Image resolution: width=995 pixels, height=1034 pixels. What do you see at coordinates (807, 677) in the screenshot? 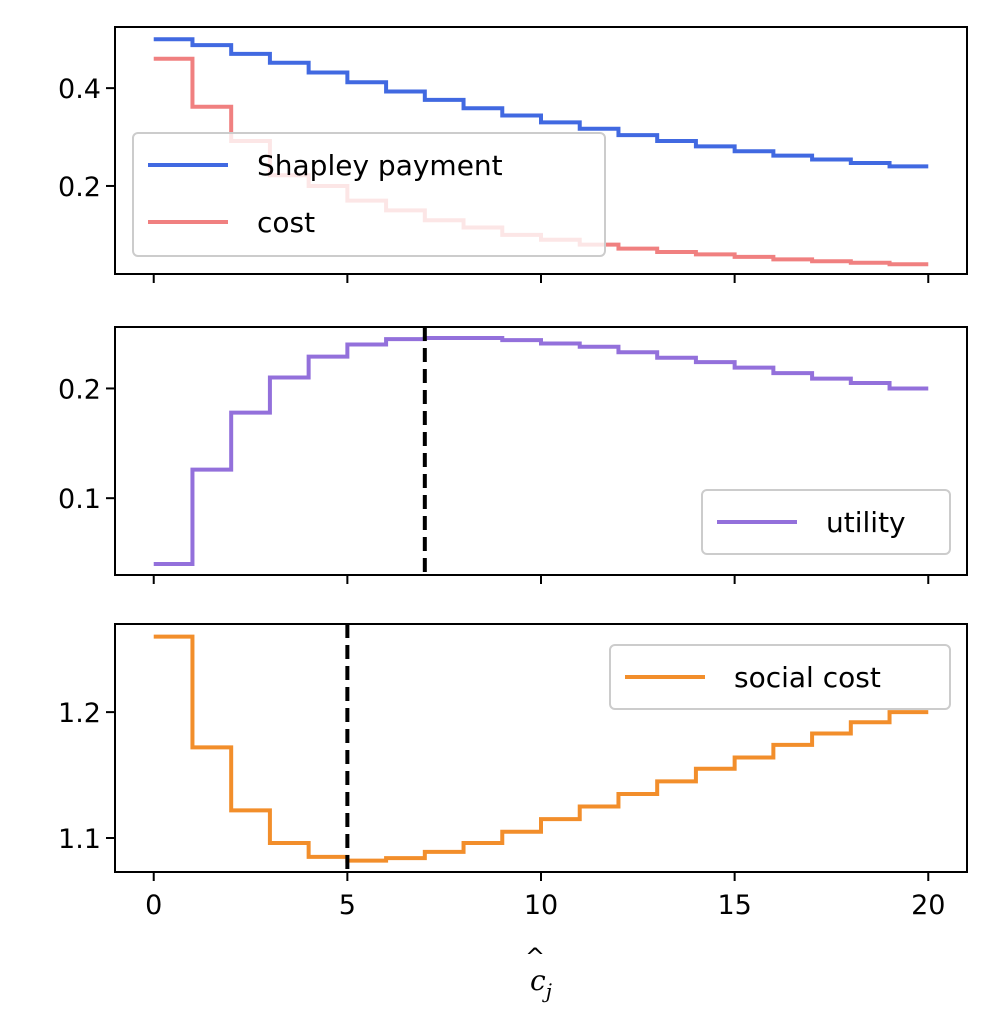
I see `legend-label: social cost` at bounding box center [807, 677].